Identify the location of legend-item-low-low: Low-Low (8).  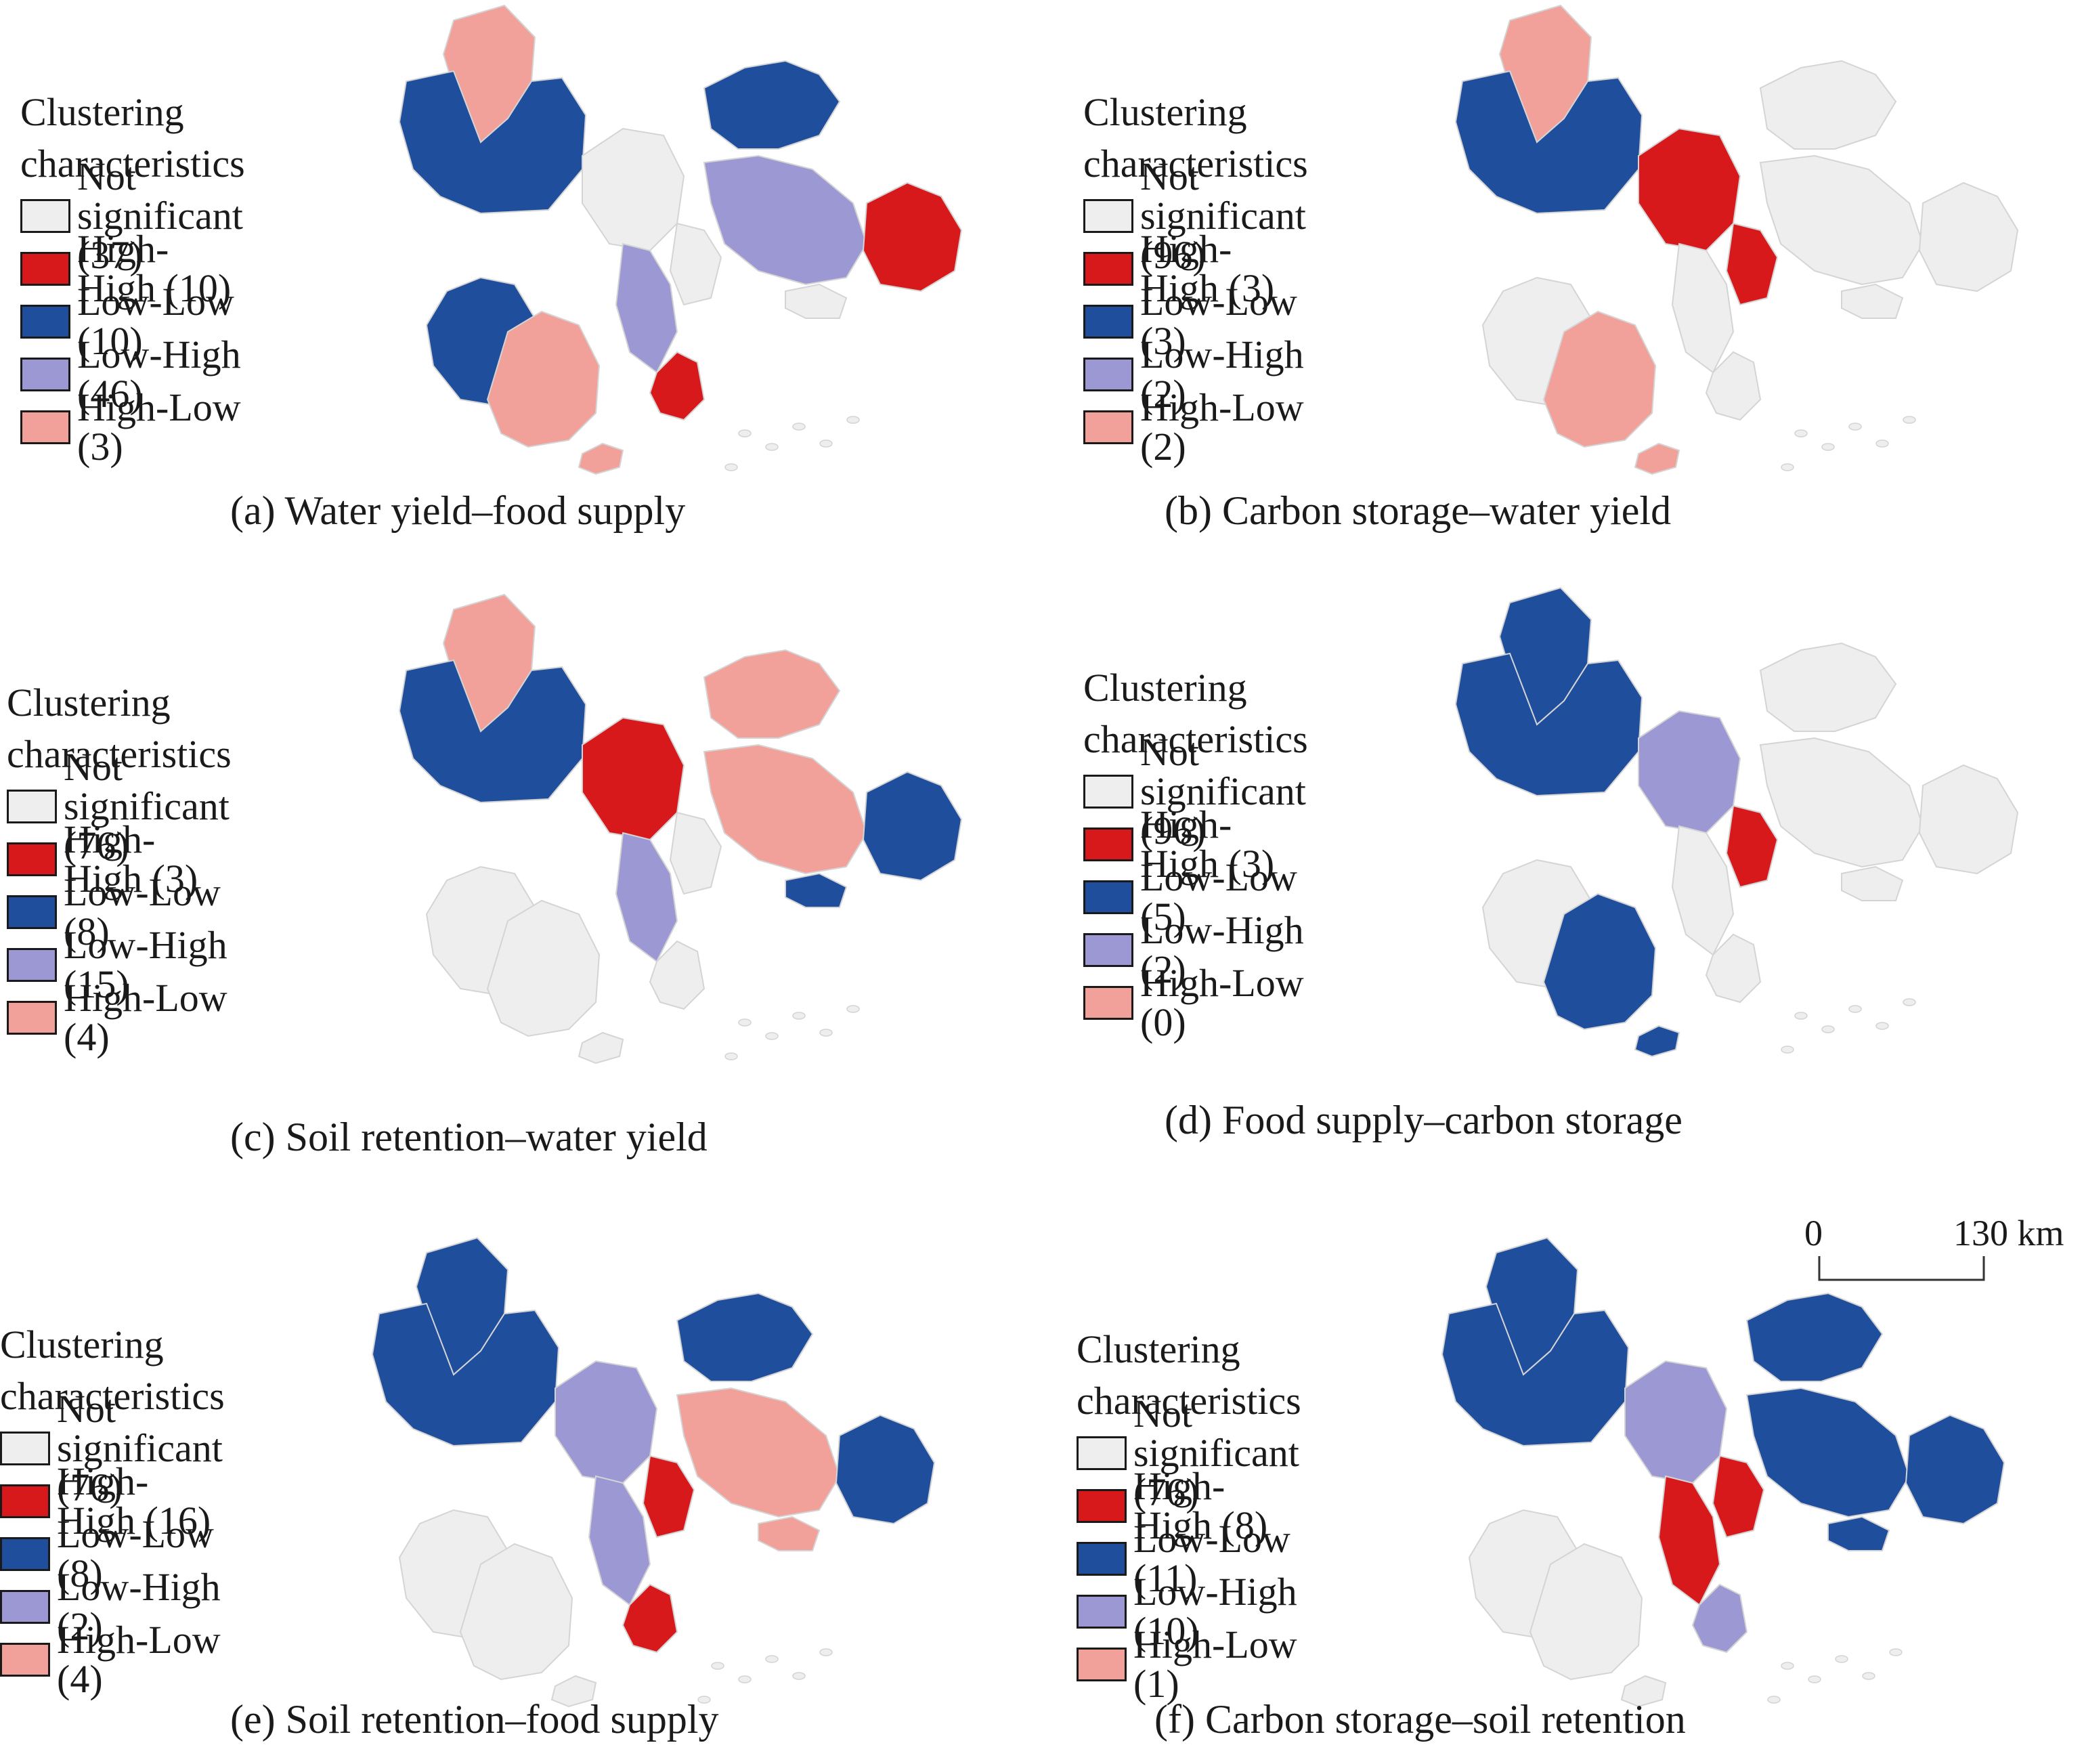
(119, 912).